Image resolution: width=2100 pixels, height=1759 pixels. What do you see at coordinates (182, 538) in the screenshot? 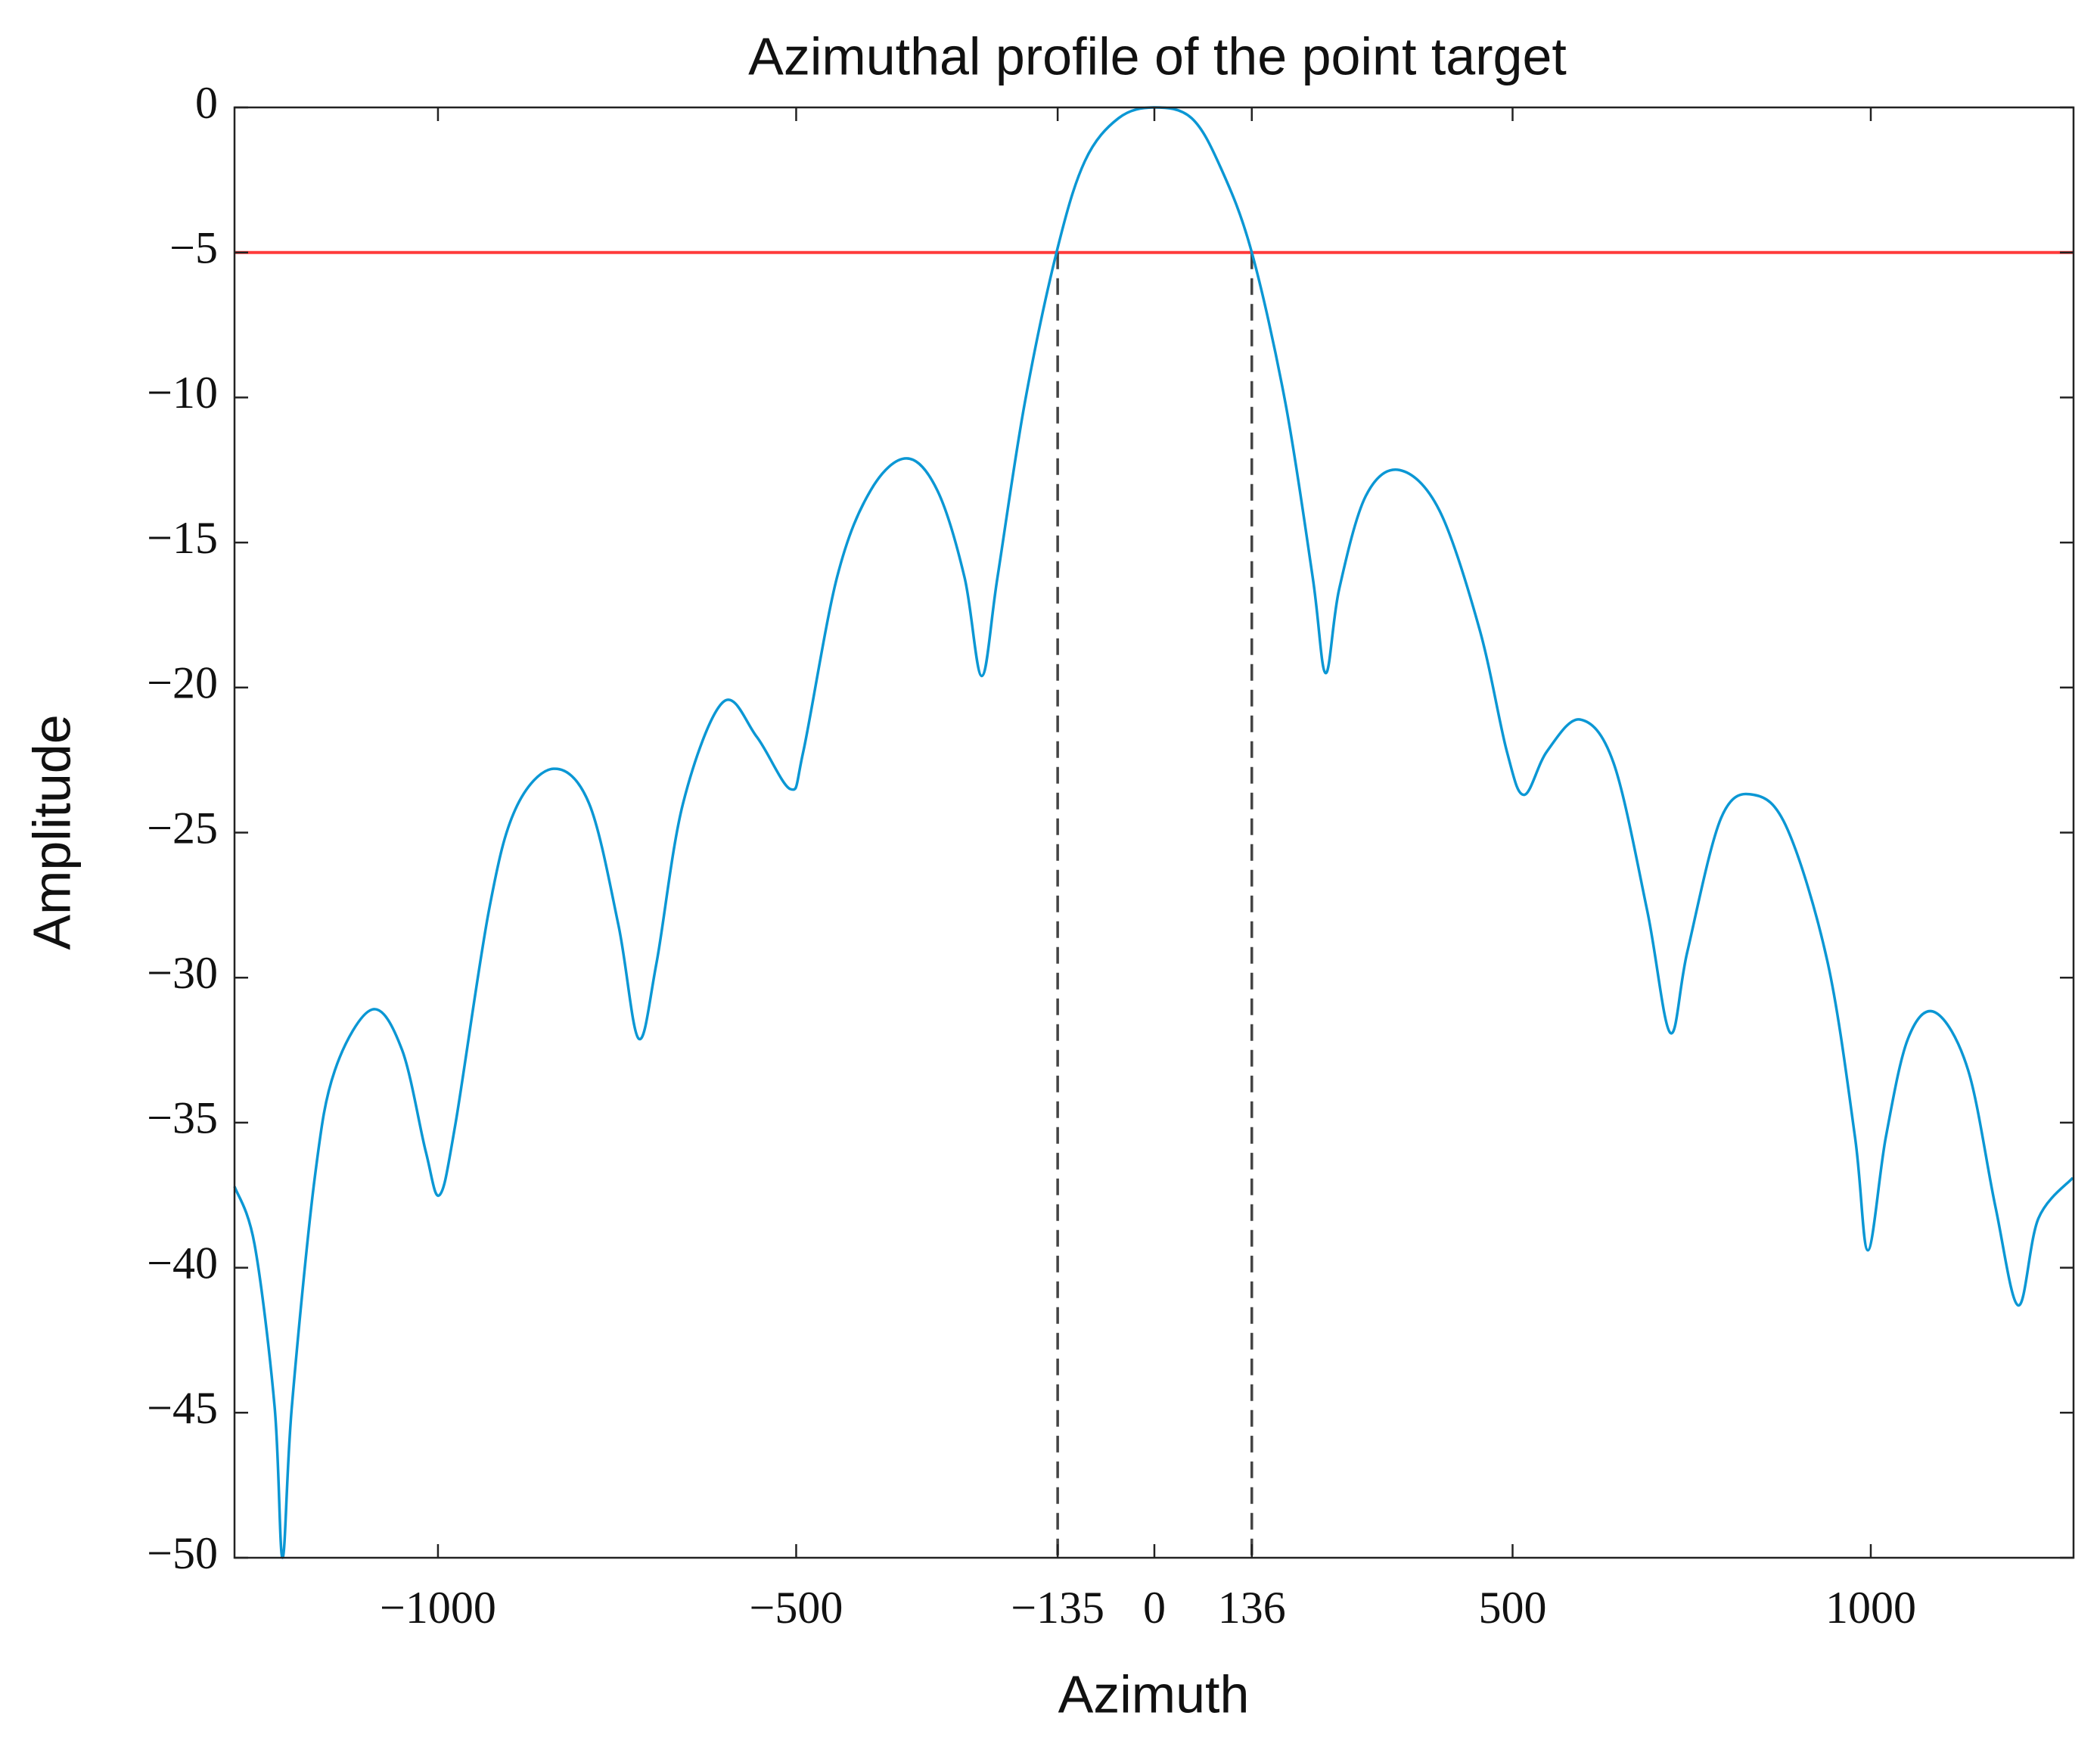
I see `y-tick-label: −15` at bounding box center [182, 538].